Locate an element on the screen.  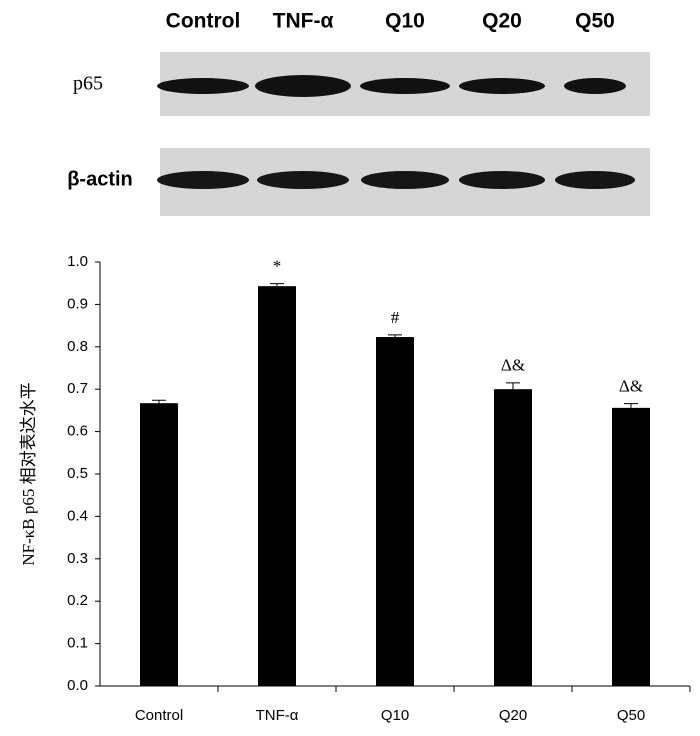
y-tick-label: 0.5 is located at coordinates (77, 473).